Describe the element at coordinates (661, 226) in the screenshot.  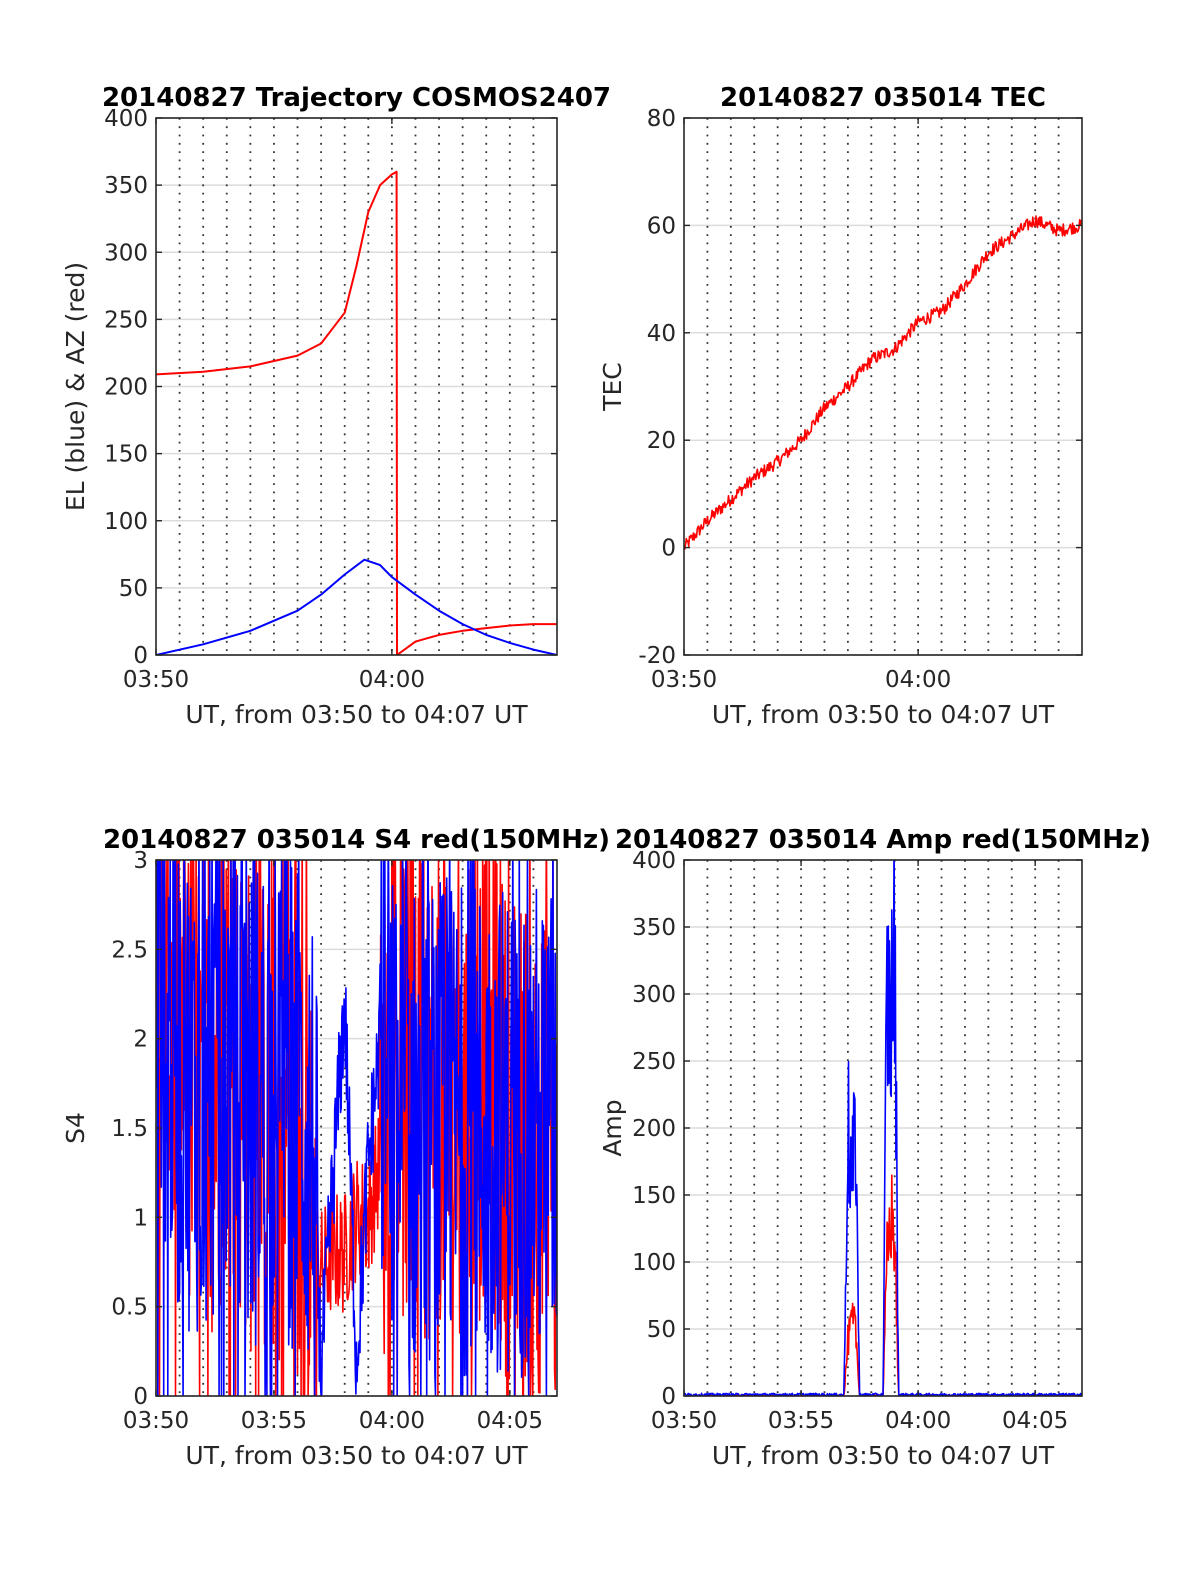
I see `y-tick-label: 60` at that location.